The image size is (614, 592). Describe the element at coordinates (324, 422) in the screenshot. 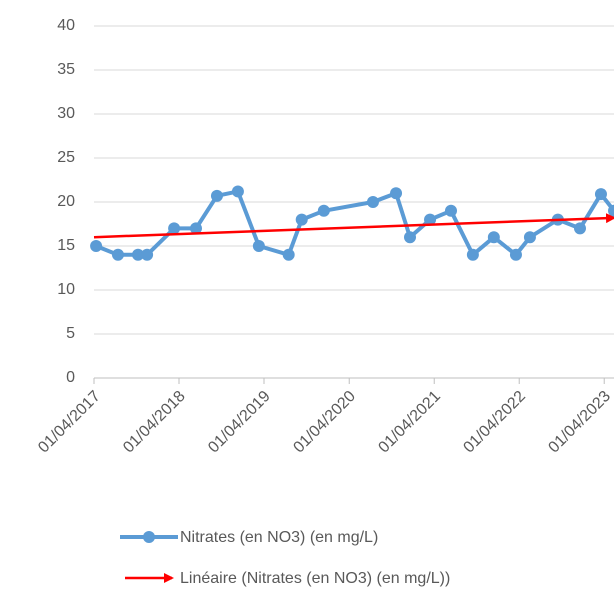

I see `x-tick-label: 01/04/2020` at that location.